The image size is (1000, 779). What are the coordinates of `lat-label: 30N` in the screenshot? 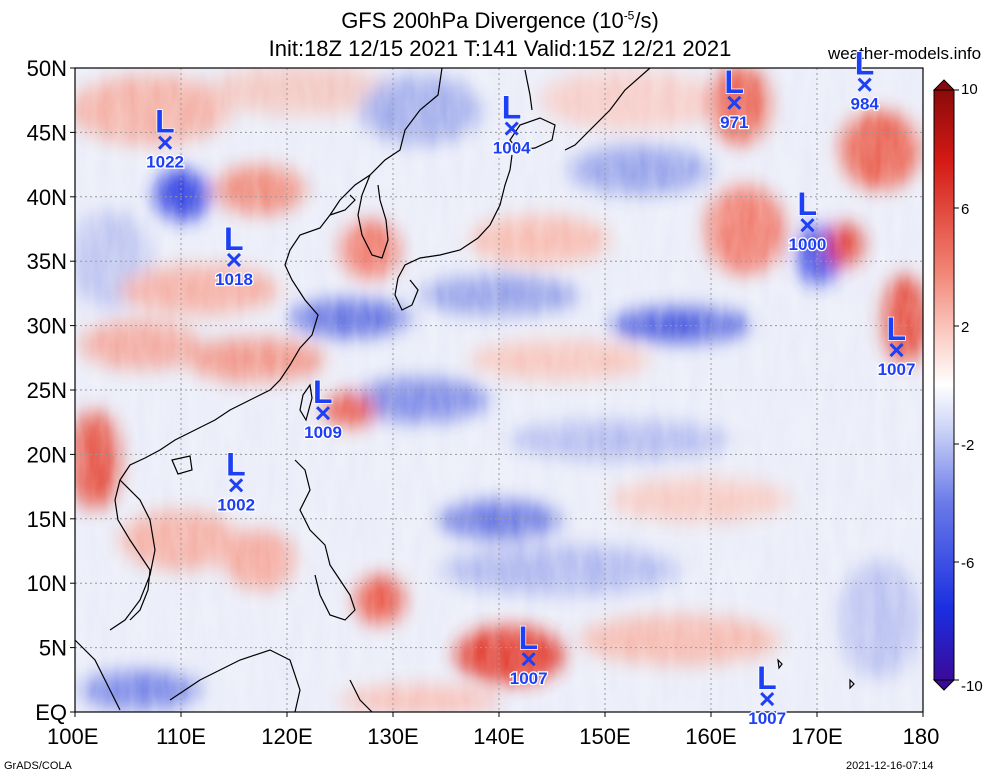 It's located at (47, 326).